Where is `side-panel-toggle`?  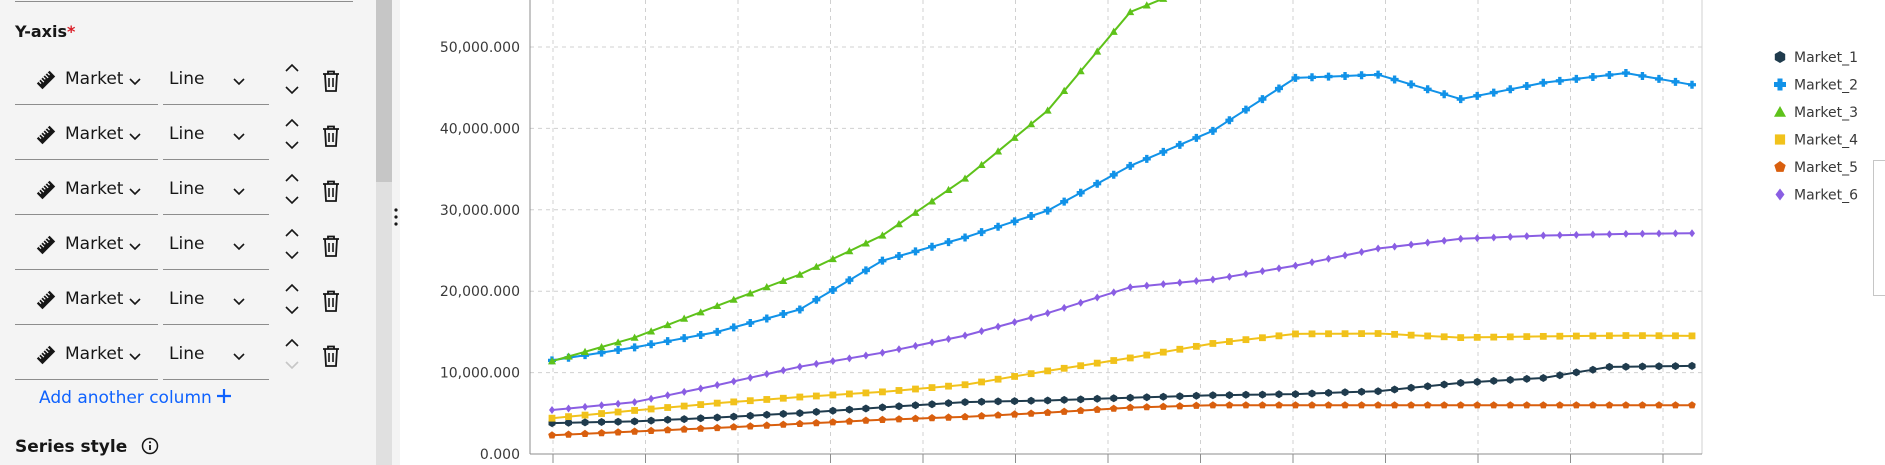
side-panel-toggle is located at coordinates (1879, 228).